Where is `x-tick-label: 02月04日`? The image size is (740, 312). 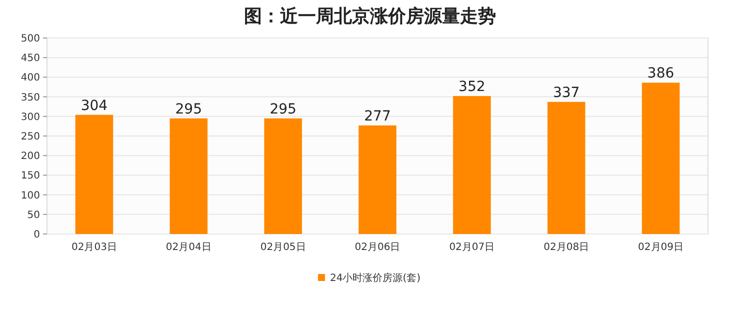 x-tick-label: 02月04日 is located at coordinates (189, 247).